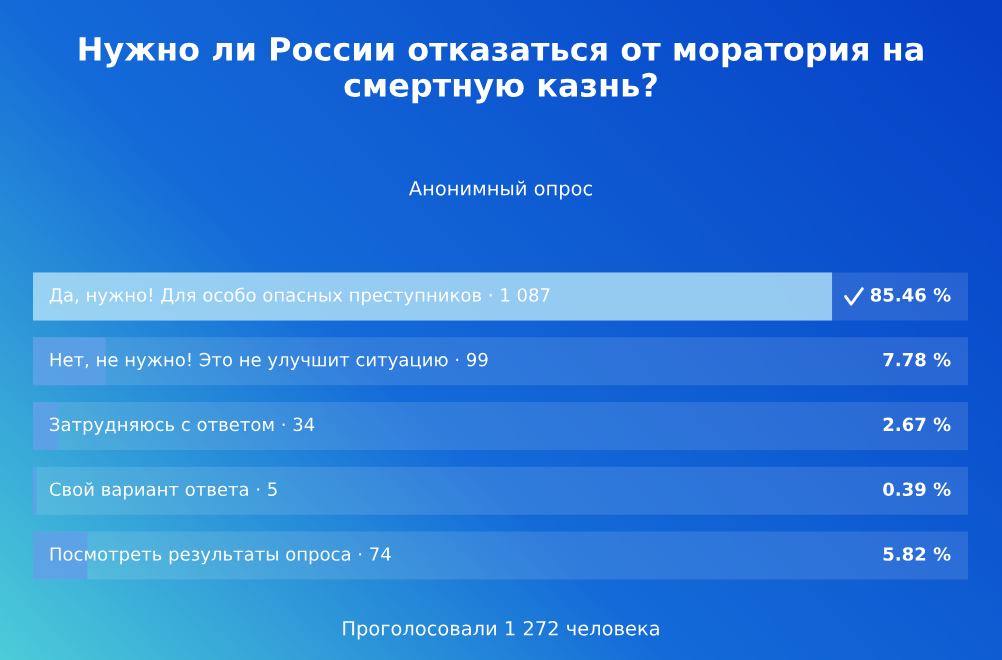 This screenshot has width=1002, height=660. I want to click on chart-title: Нужно ли России отказаться от моратория на смертную казнь?, so click(501, 70).